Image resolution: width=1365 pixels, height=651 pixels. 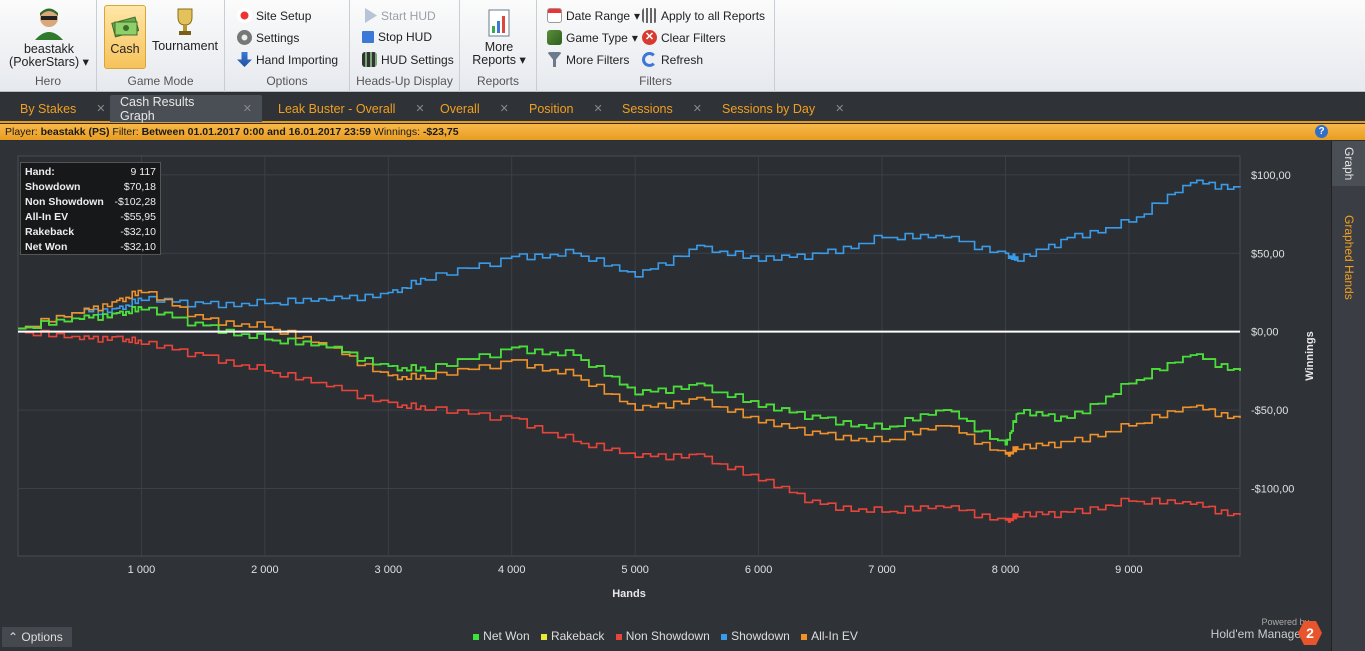 I want to click on tab-overall: Overall ✕, so click(x=474, y=108).